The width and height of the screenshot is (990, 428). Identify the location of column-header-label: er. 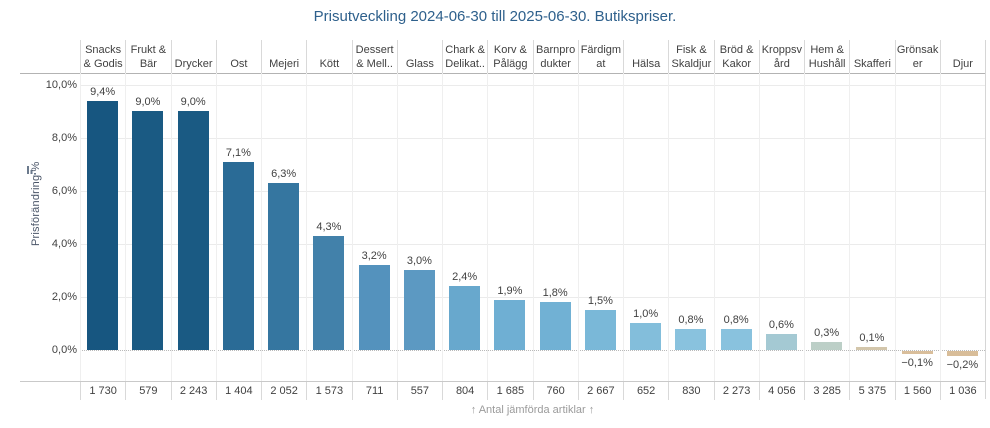
(917, 64).